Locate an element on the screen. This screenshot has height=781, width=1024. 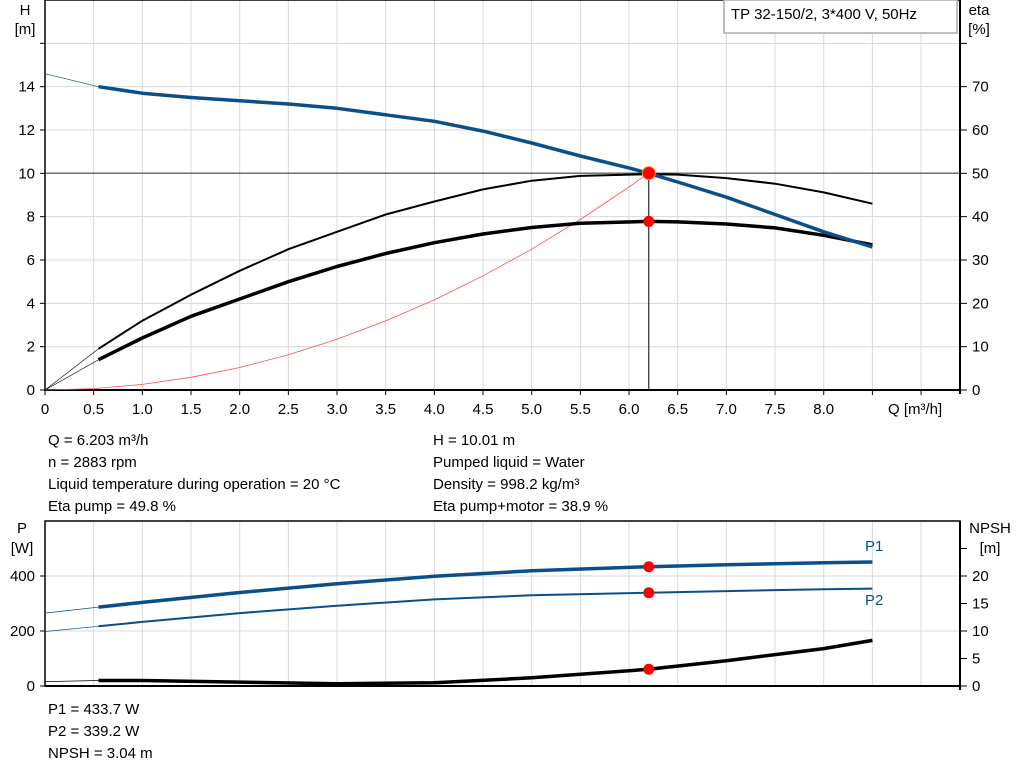
duty-point-p2 is located at coordinates (649, 593).